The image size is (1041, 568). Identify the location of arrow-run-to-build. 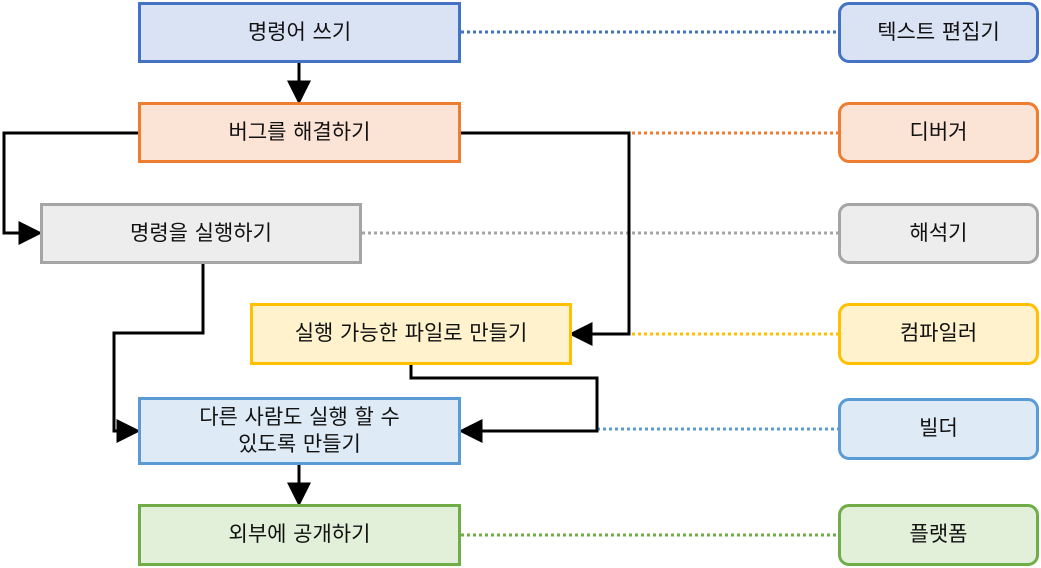
(158, 353).